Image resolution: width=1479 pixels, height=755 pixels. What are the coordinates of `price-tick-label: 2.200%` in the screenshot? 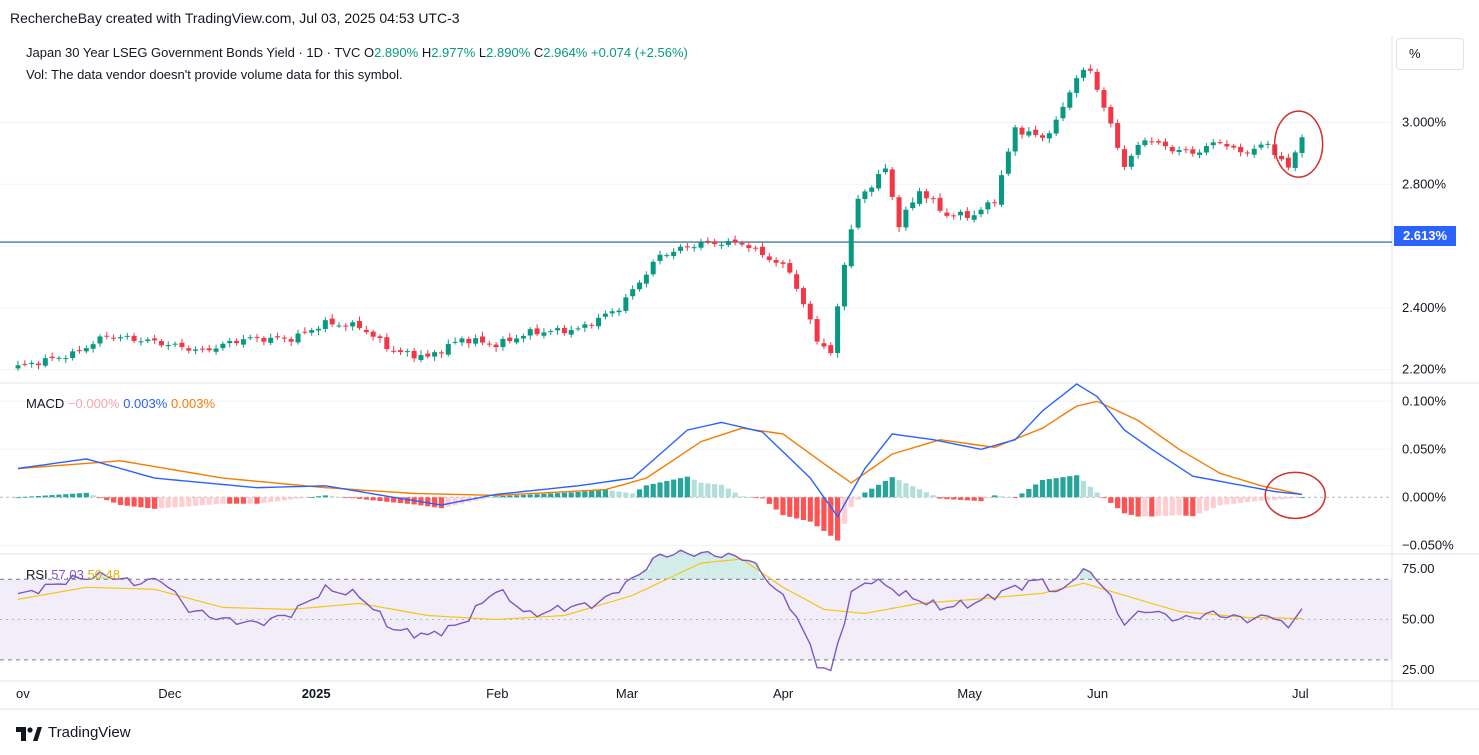 It's located at (1424, 369).